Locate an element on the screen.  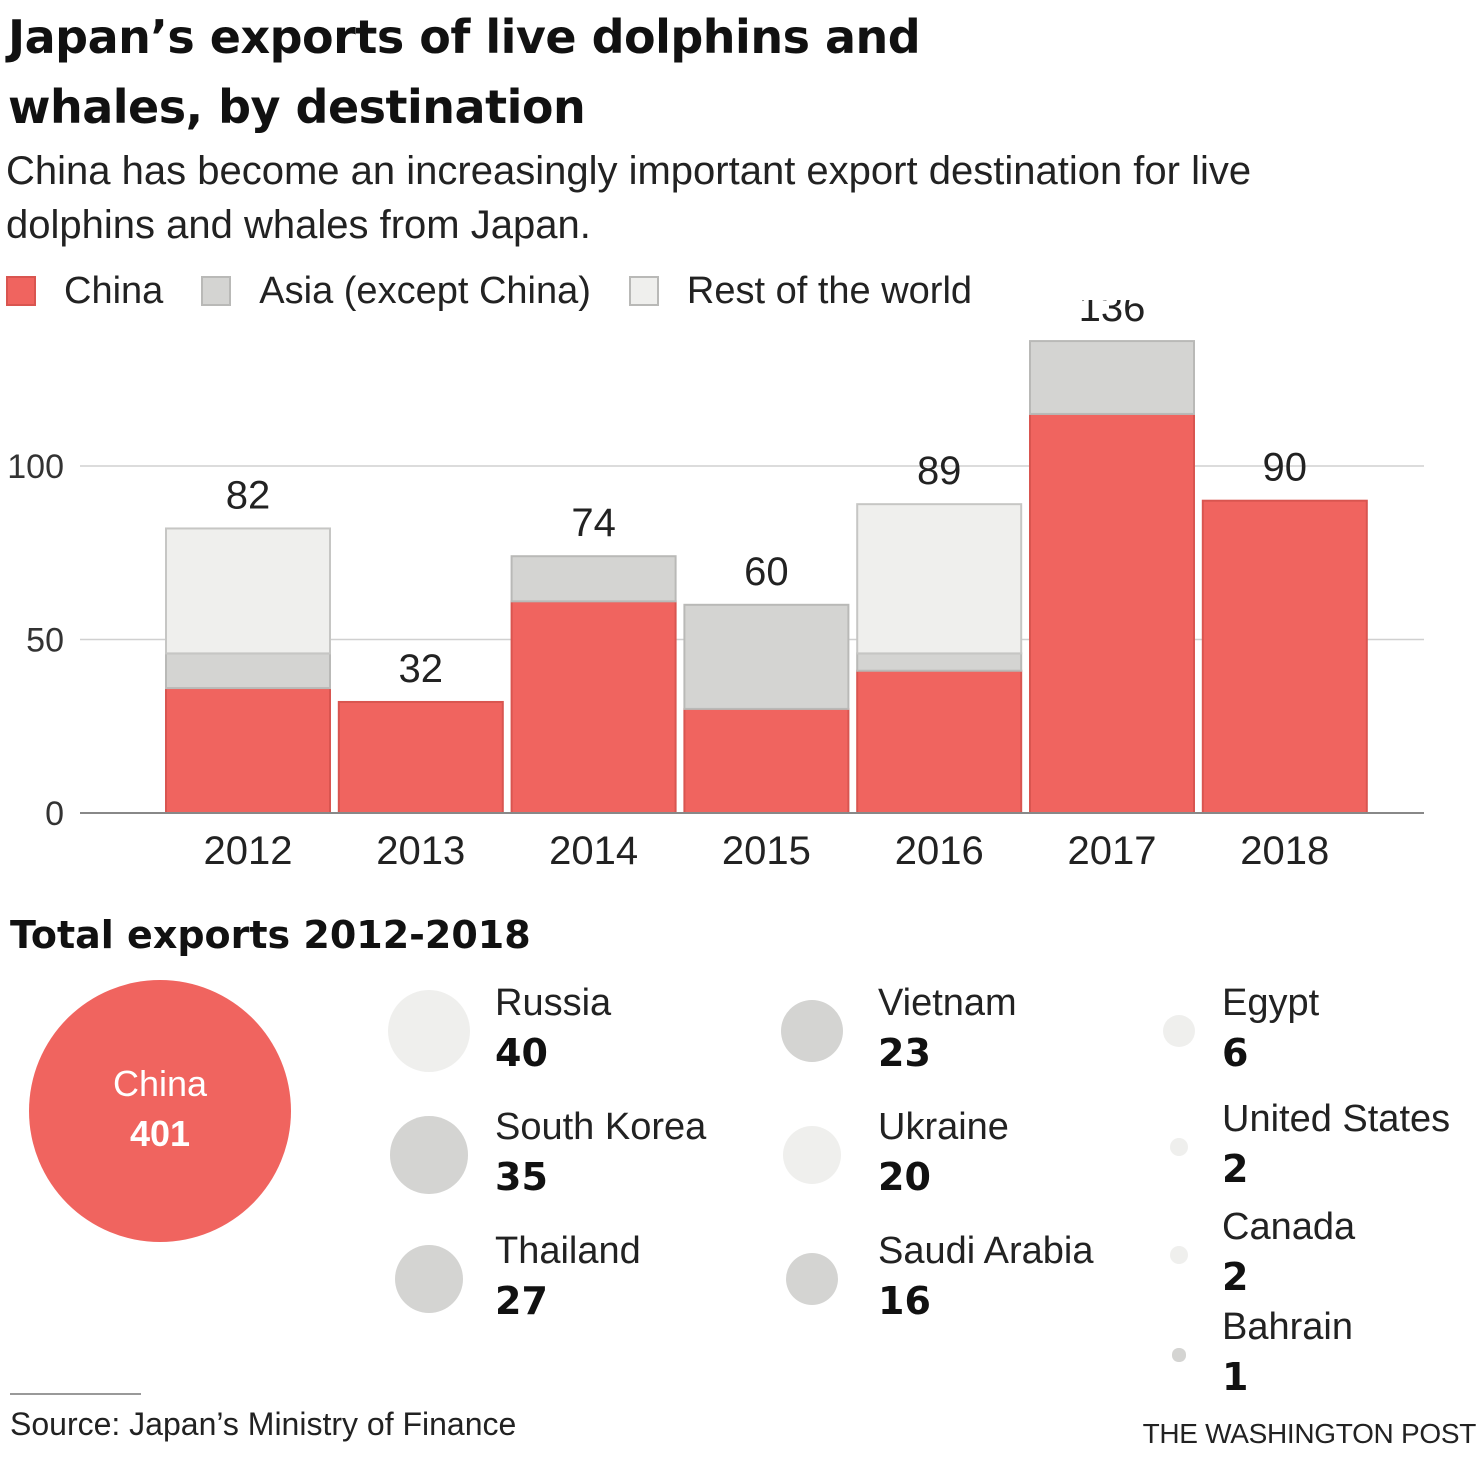
x-tick-label: 2017 is located at coordinates (1112, 851).